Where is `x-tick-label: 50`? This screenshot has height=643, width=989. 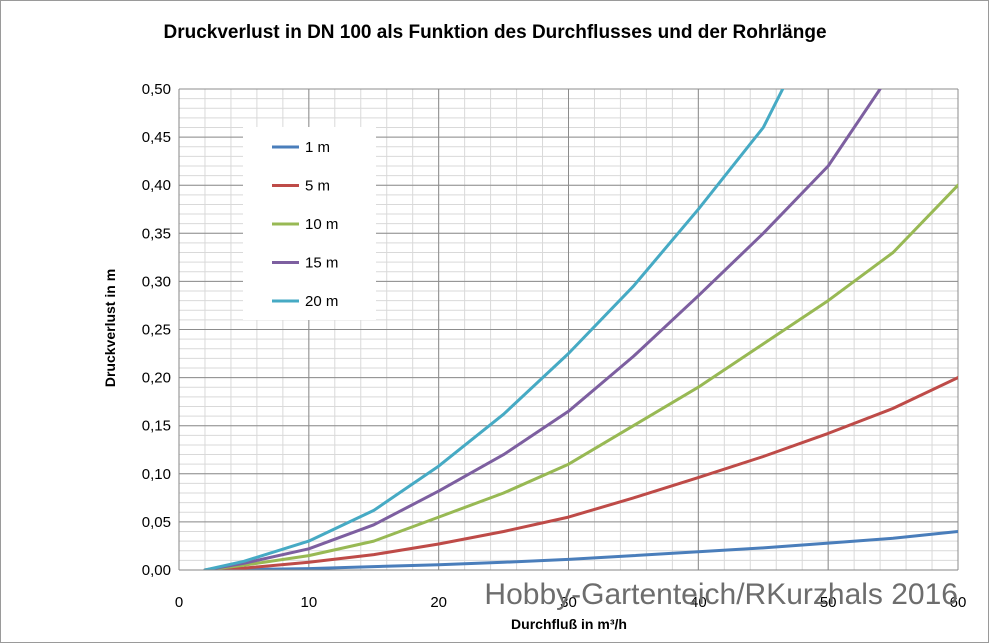 x-tick-label: 50 is located at coordinates (828, 602).